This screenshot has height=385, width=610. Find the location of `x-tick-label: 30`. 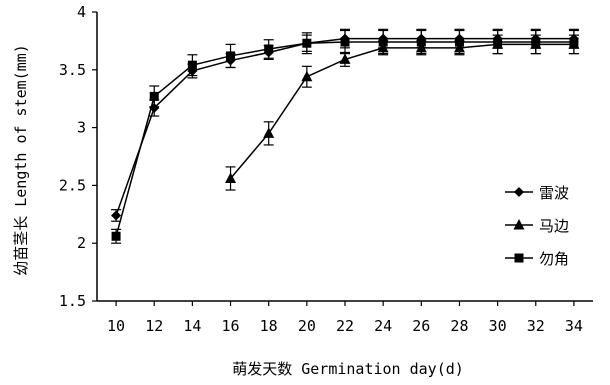

x-tick-label: 30 is located at coordinates (498, 326).